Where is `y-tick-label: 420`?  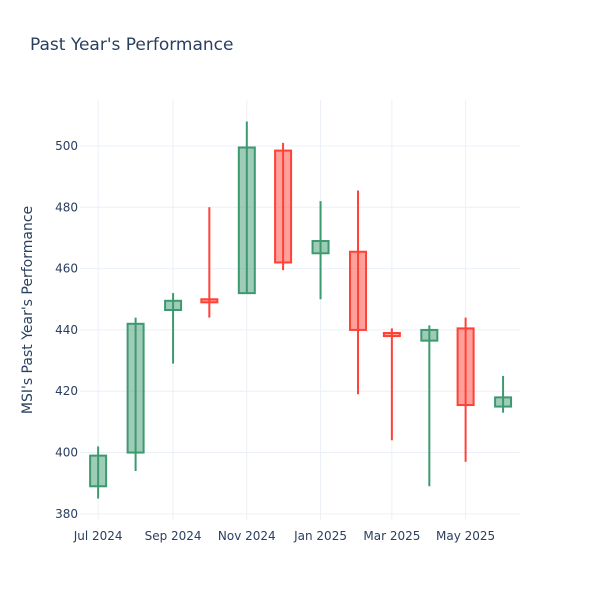 y-tick-label: 420 is located at coordinates (66, 391).